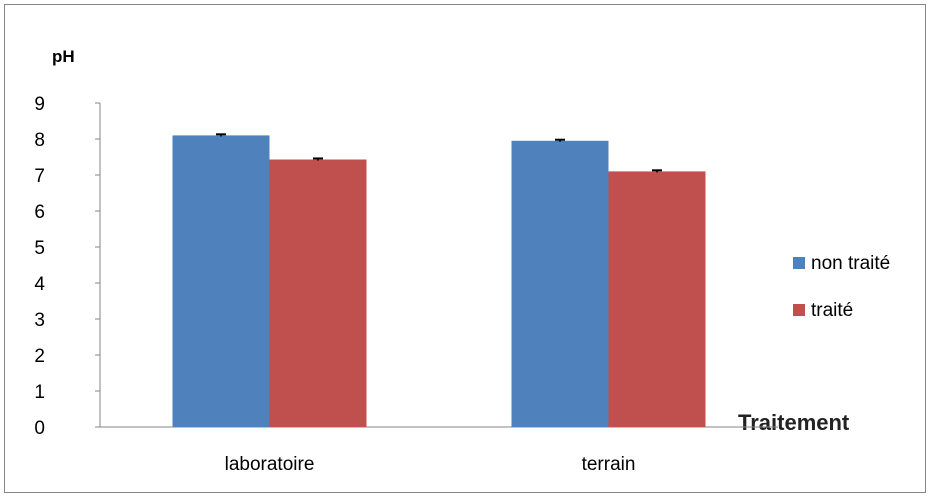 Image resolution: width=932 pixels, height=499 pixels. I want to click on y-tick-label: 9, so click(39, 104).